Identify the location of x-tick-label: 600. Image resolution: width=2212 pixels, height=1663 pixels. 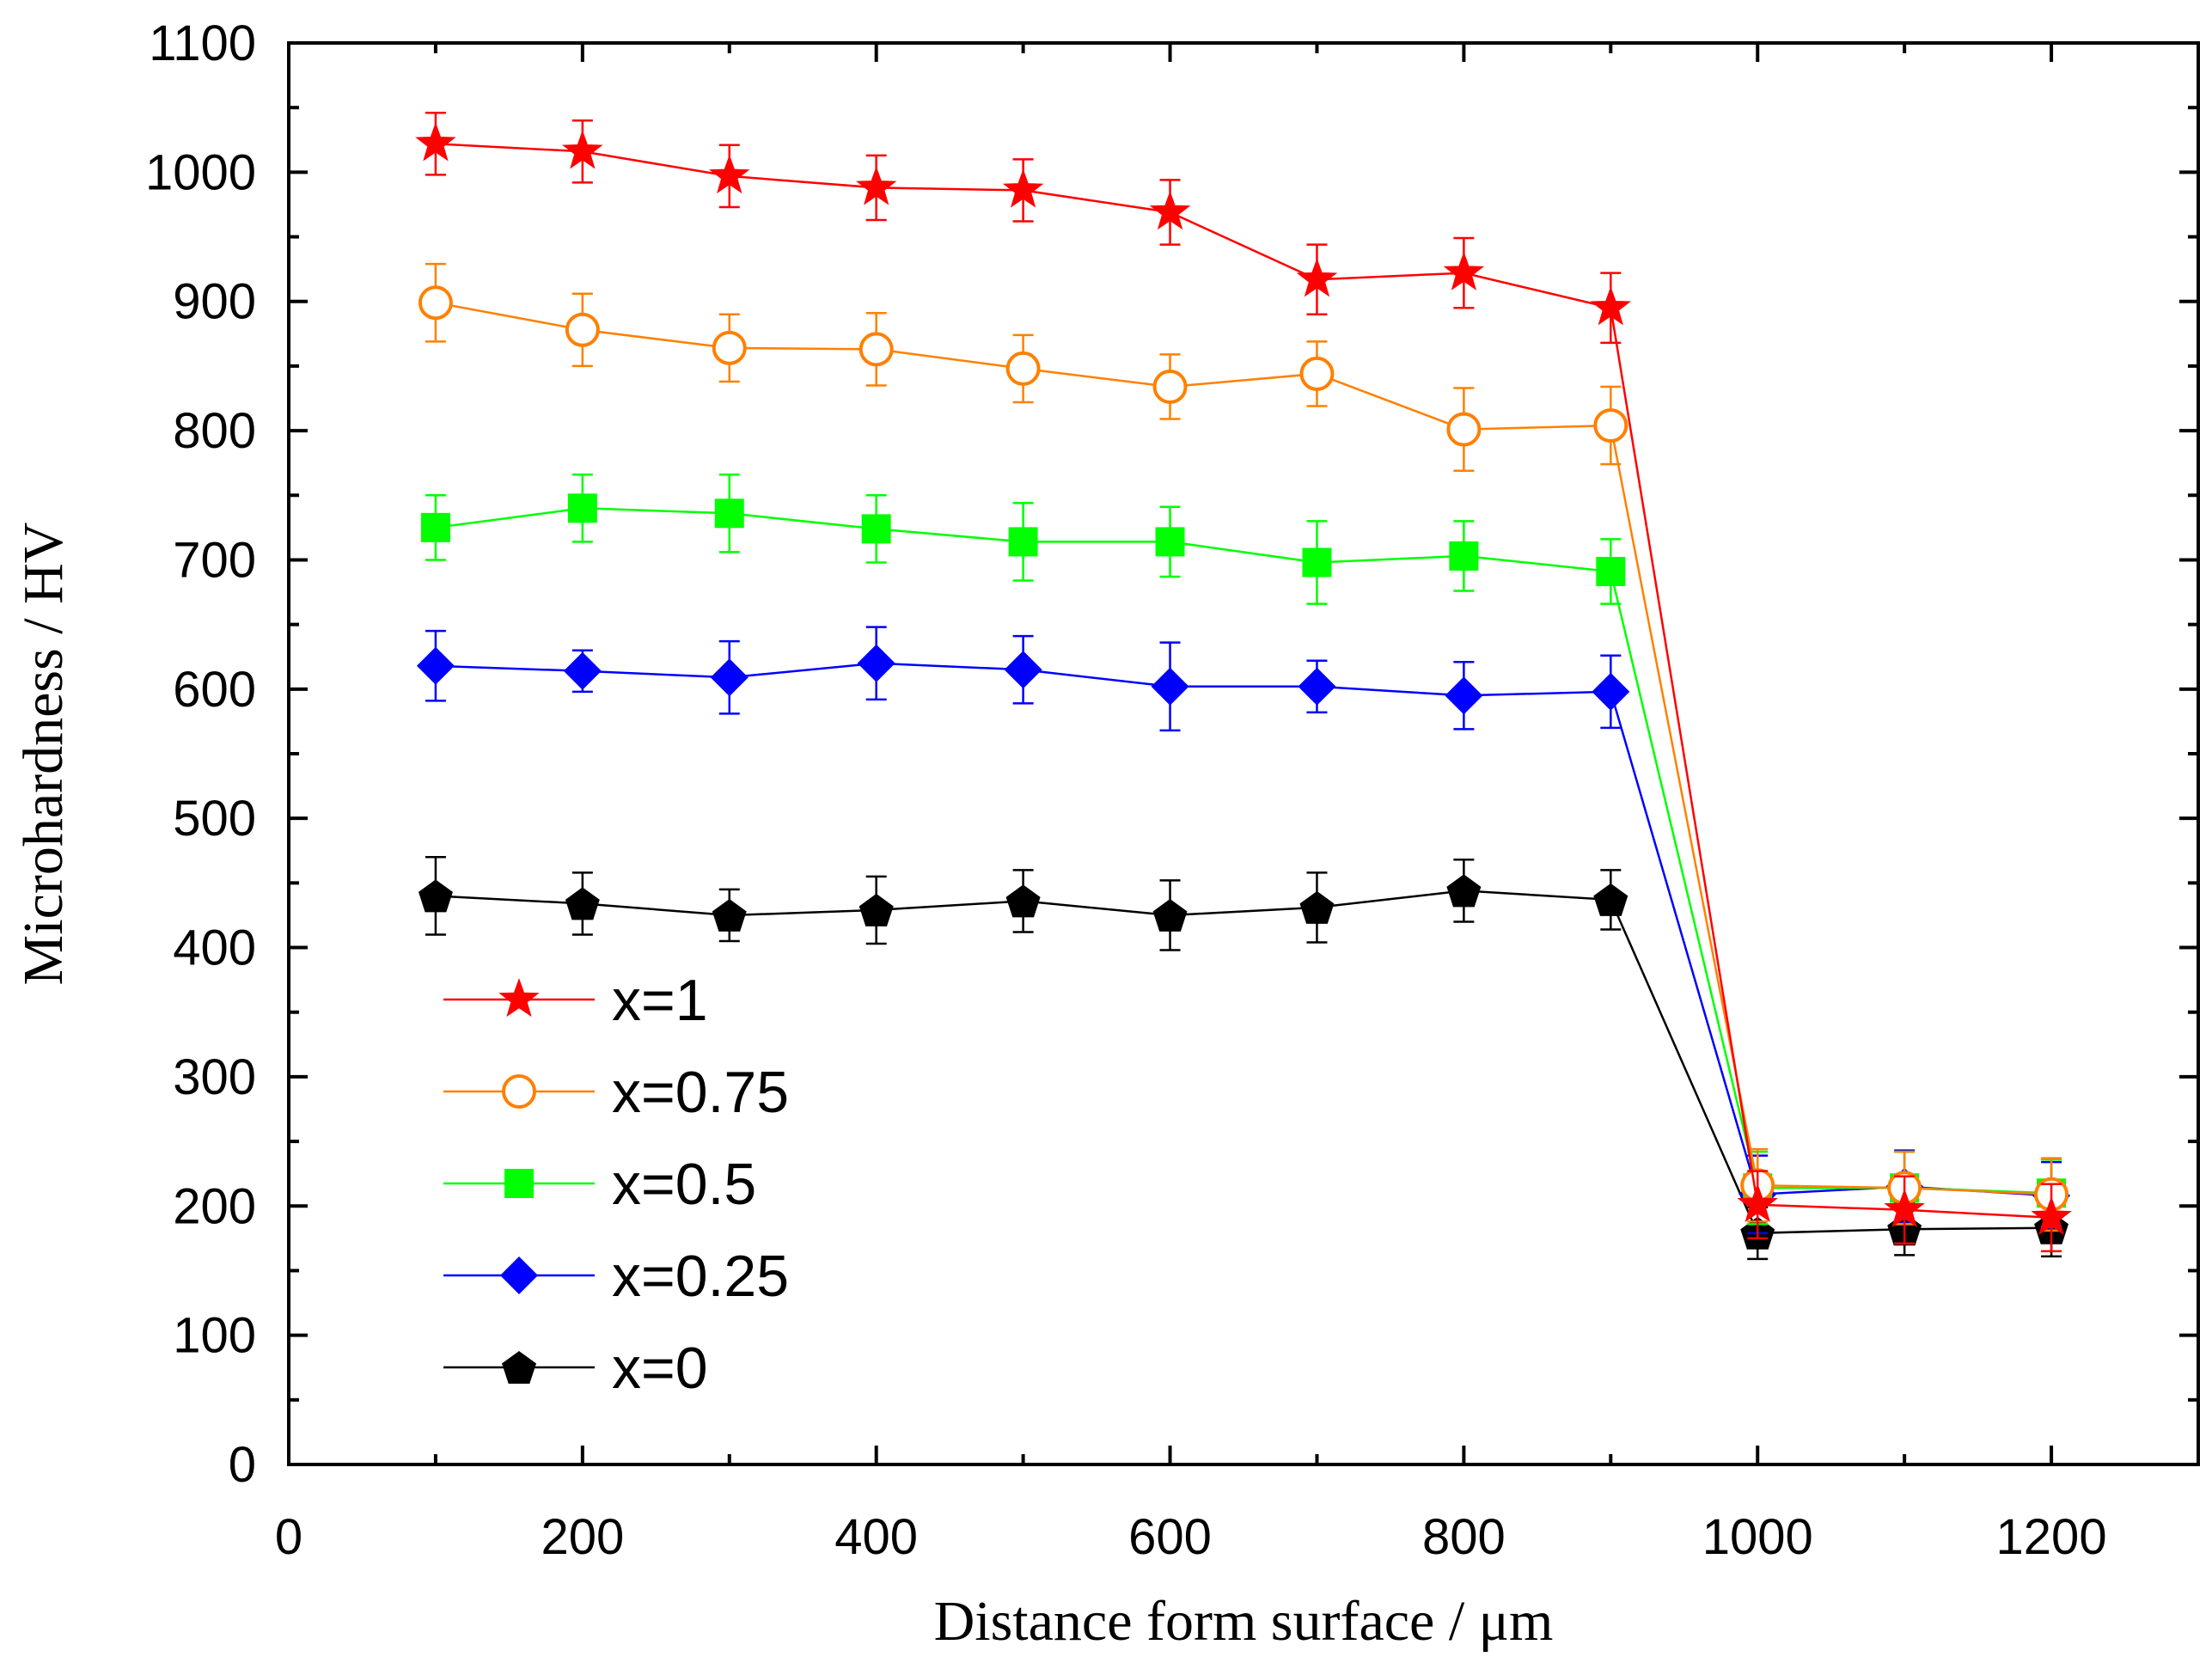
(1170, 1537).